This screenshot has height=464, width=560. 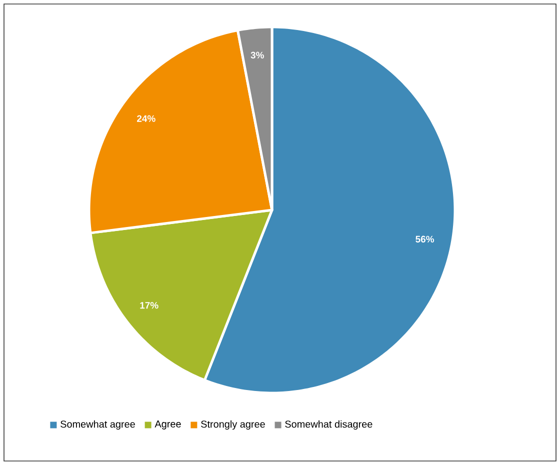 What do you see at coordinates (167, 425) in the screenshot?
I see `legend-label: Agree` at bounding box center [167, 425].